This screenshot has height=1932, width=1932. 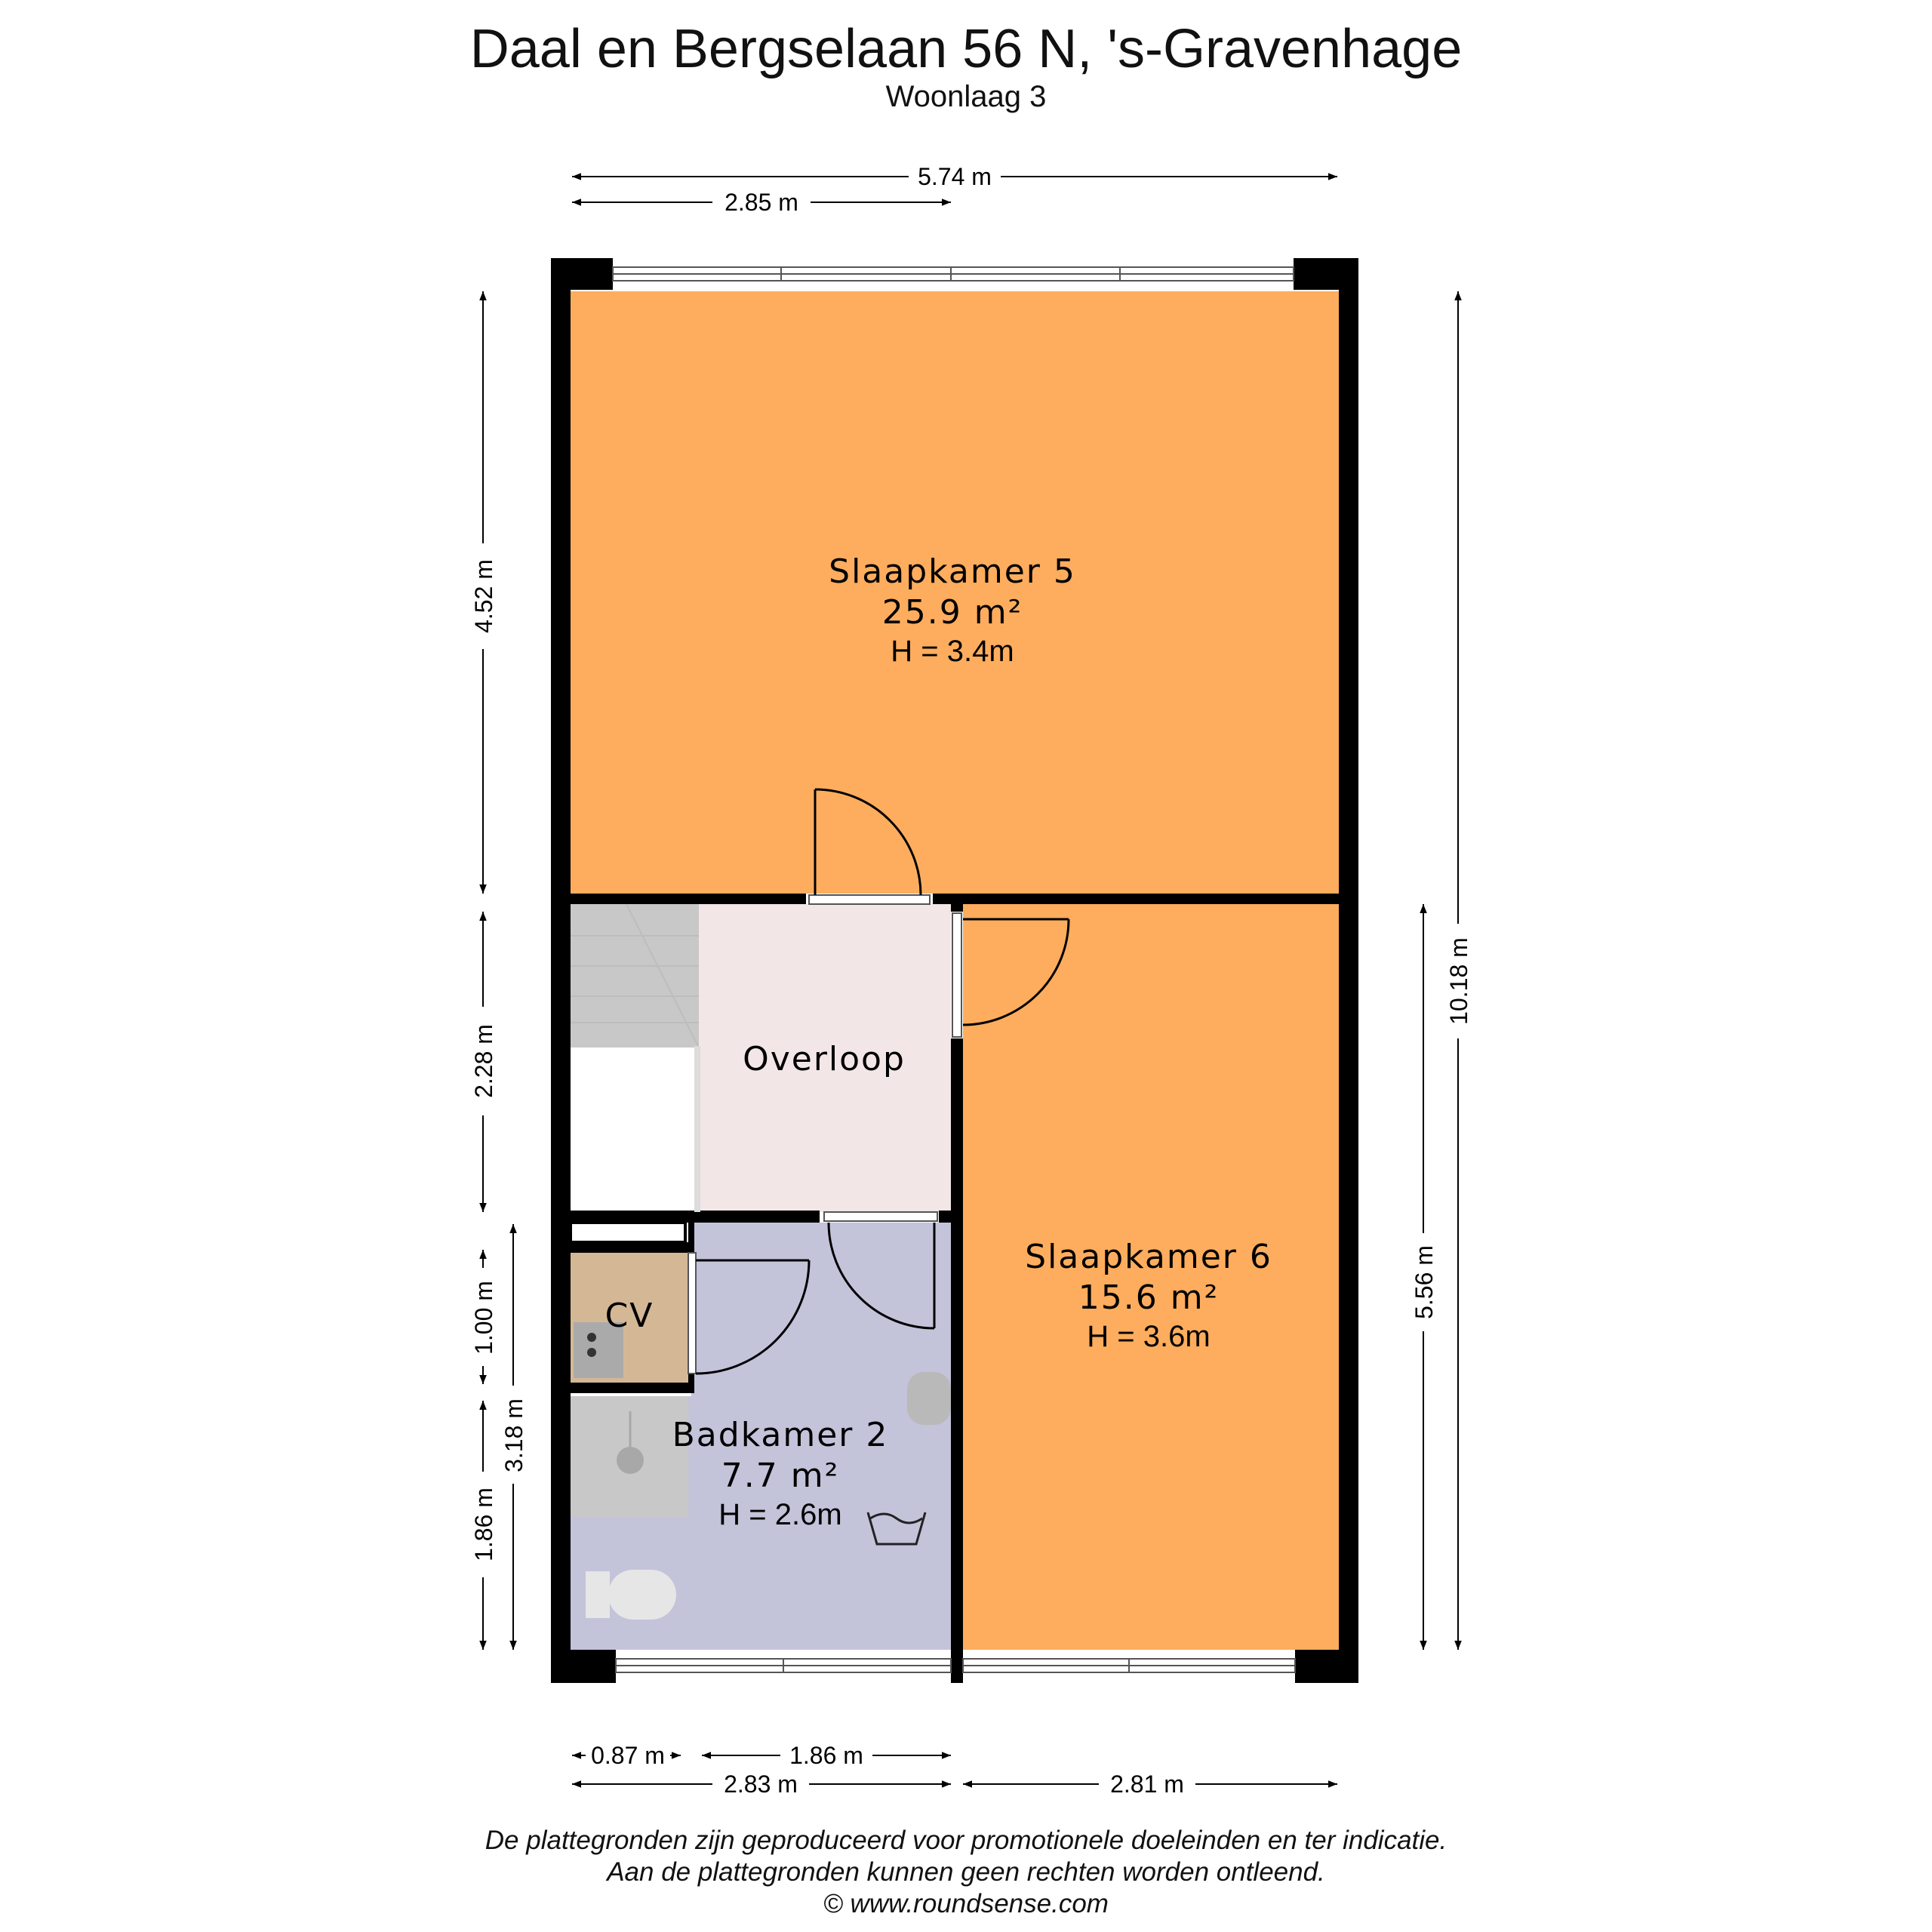 What do you see at coordinates (824, 1059) in the screenshot?
I see `room-name-overloop: Overloop` at bounding box center [824, 1059].